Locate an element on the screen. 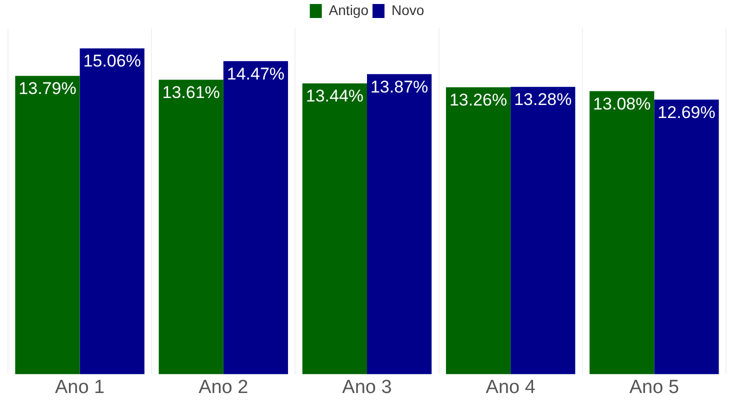 The image size is (734, 401). data-label: 14.47% is located at coordinates (255, 74).